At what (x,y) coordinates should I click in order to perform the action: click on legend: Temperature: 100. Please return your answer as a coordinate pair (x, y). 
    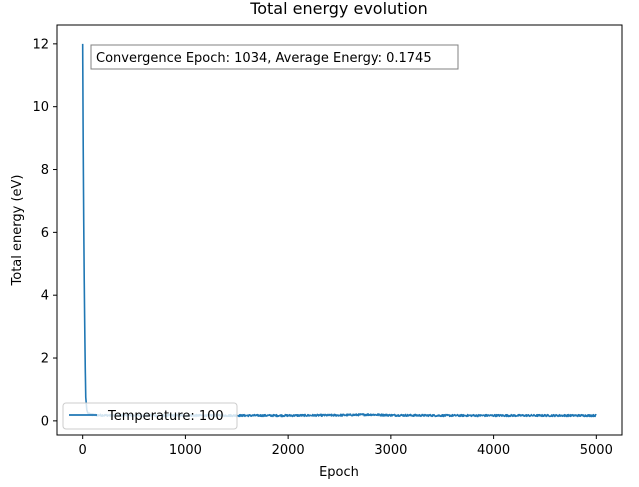
    Looking at the image, I should click on (150, 416).